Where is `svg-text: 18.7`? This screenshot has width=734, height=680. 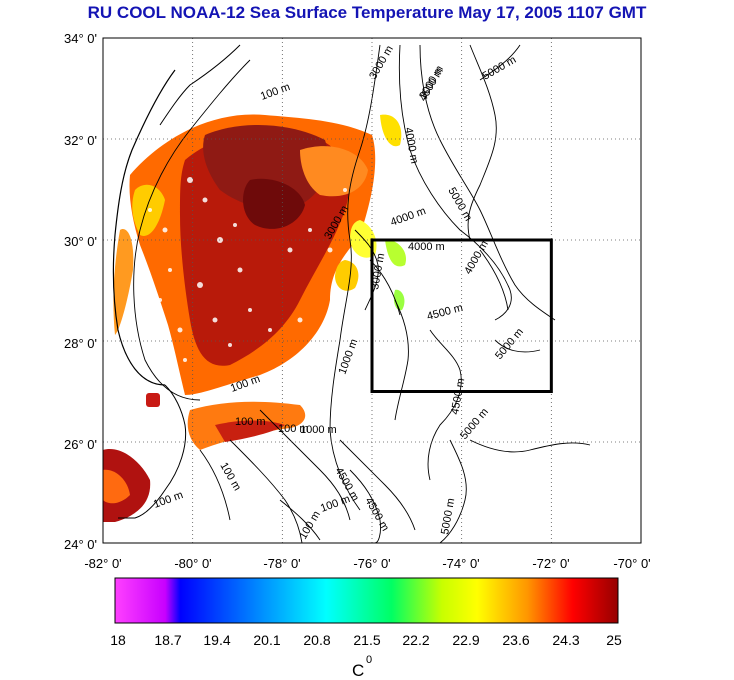
svg-text: 18.7 is located at coordinates (167, 640).